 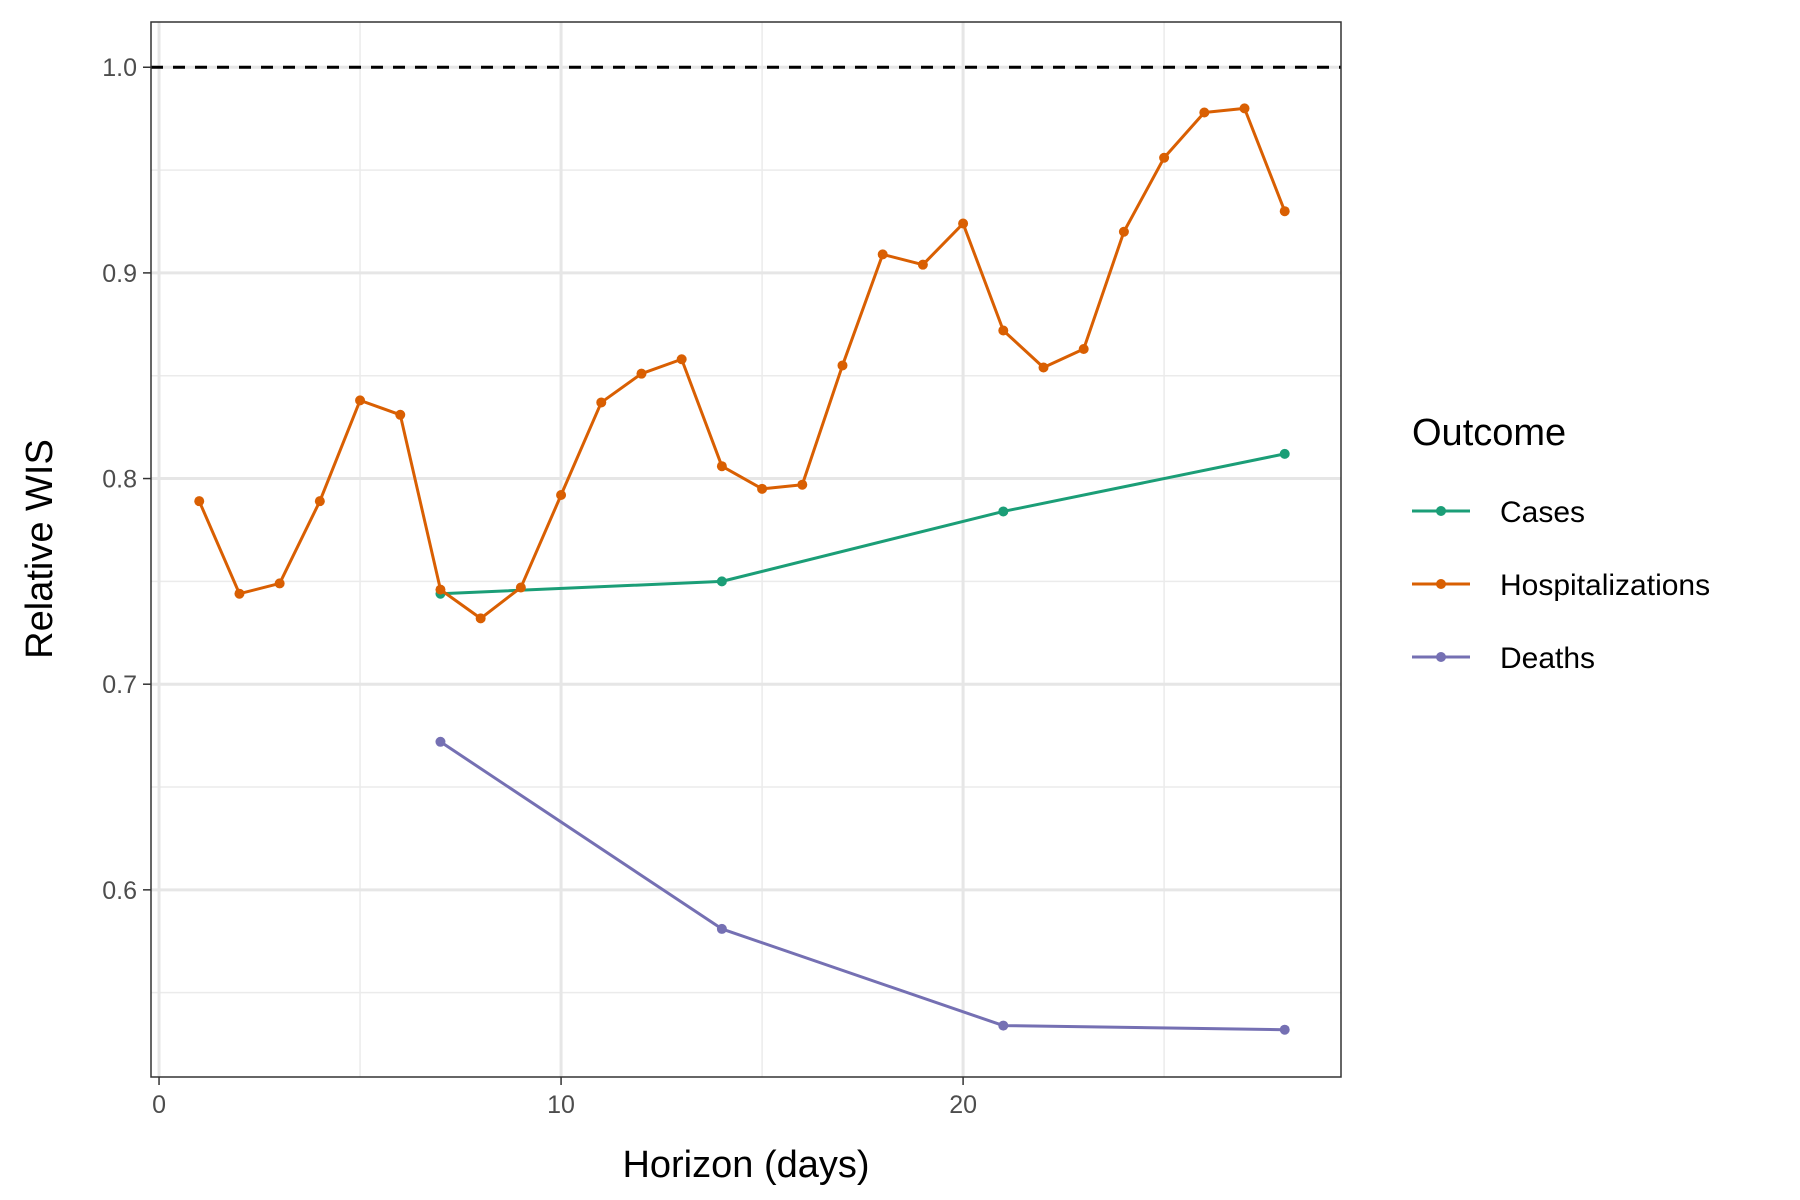 I want to click on series-deaths, so click(x=862, y=885).